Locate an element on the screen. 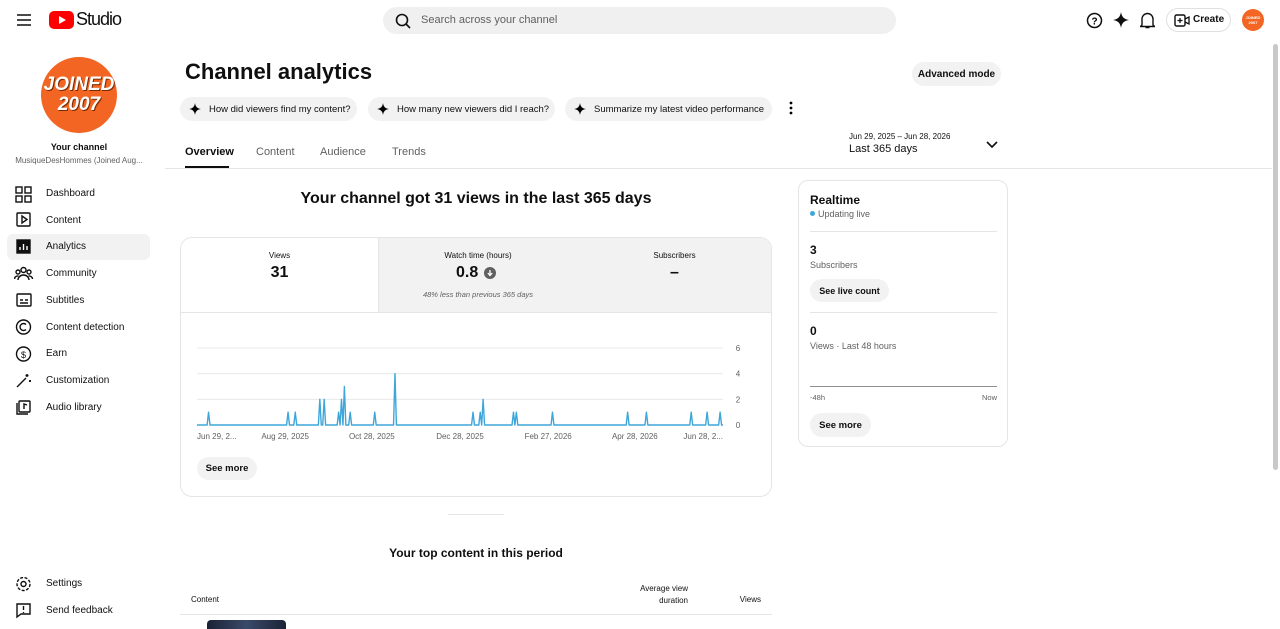 Image resolution: width=1280 pixels, height=629 pixels. column-header: Views is located at coordinates (750, 599).